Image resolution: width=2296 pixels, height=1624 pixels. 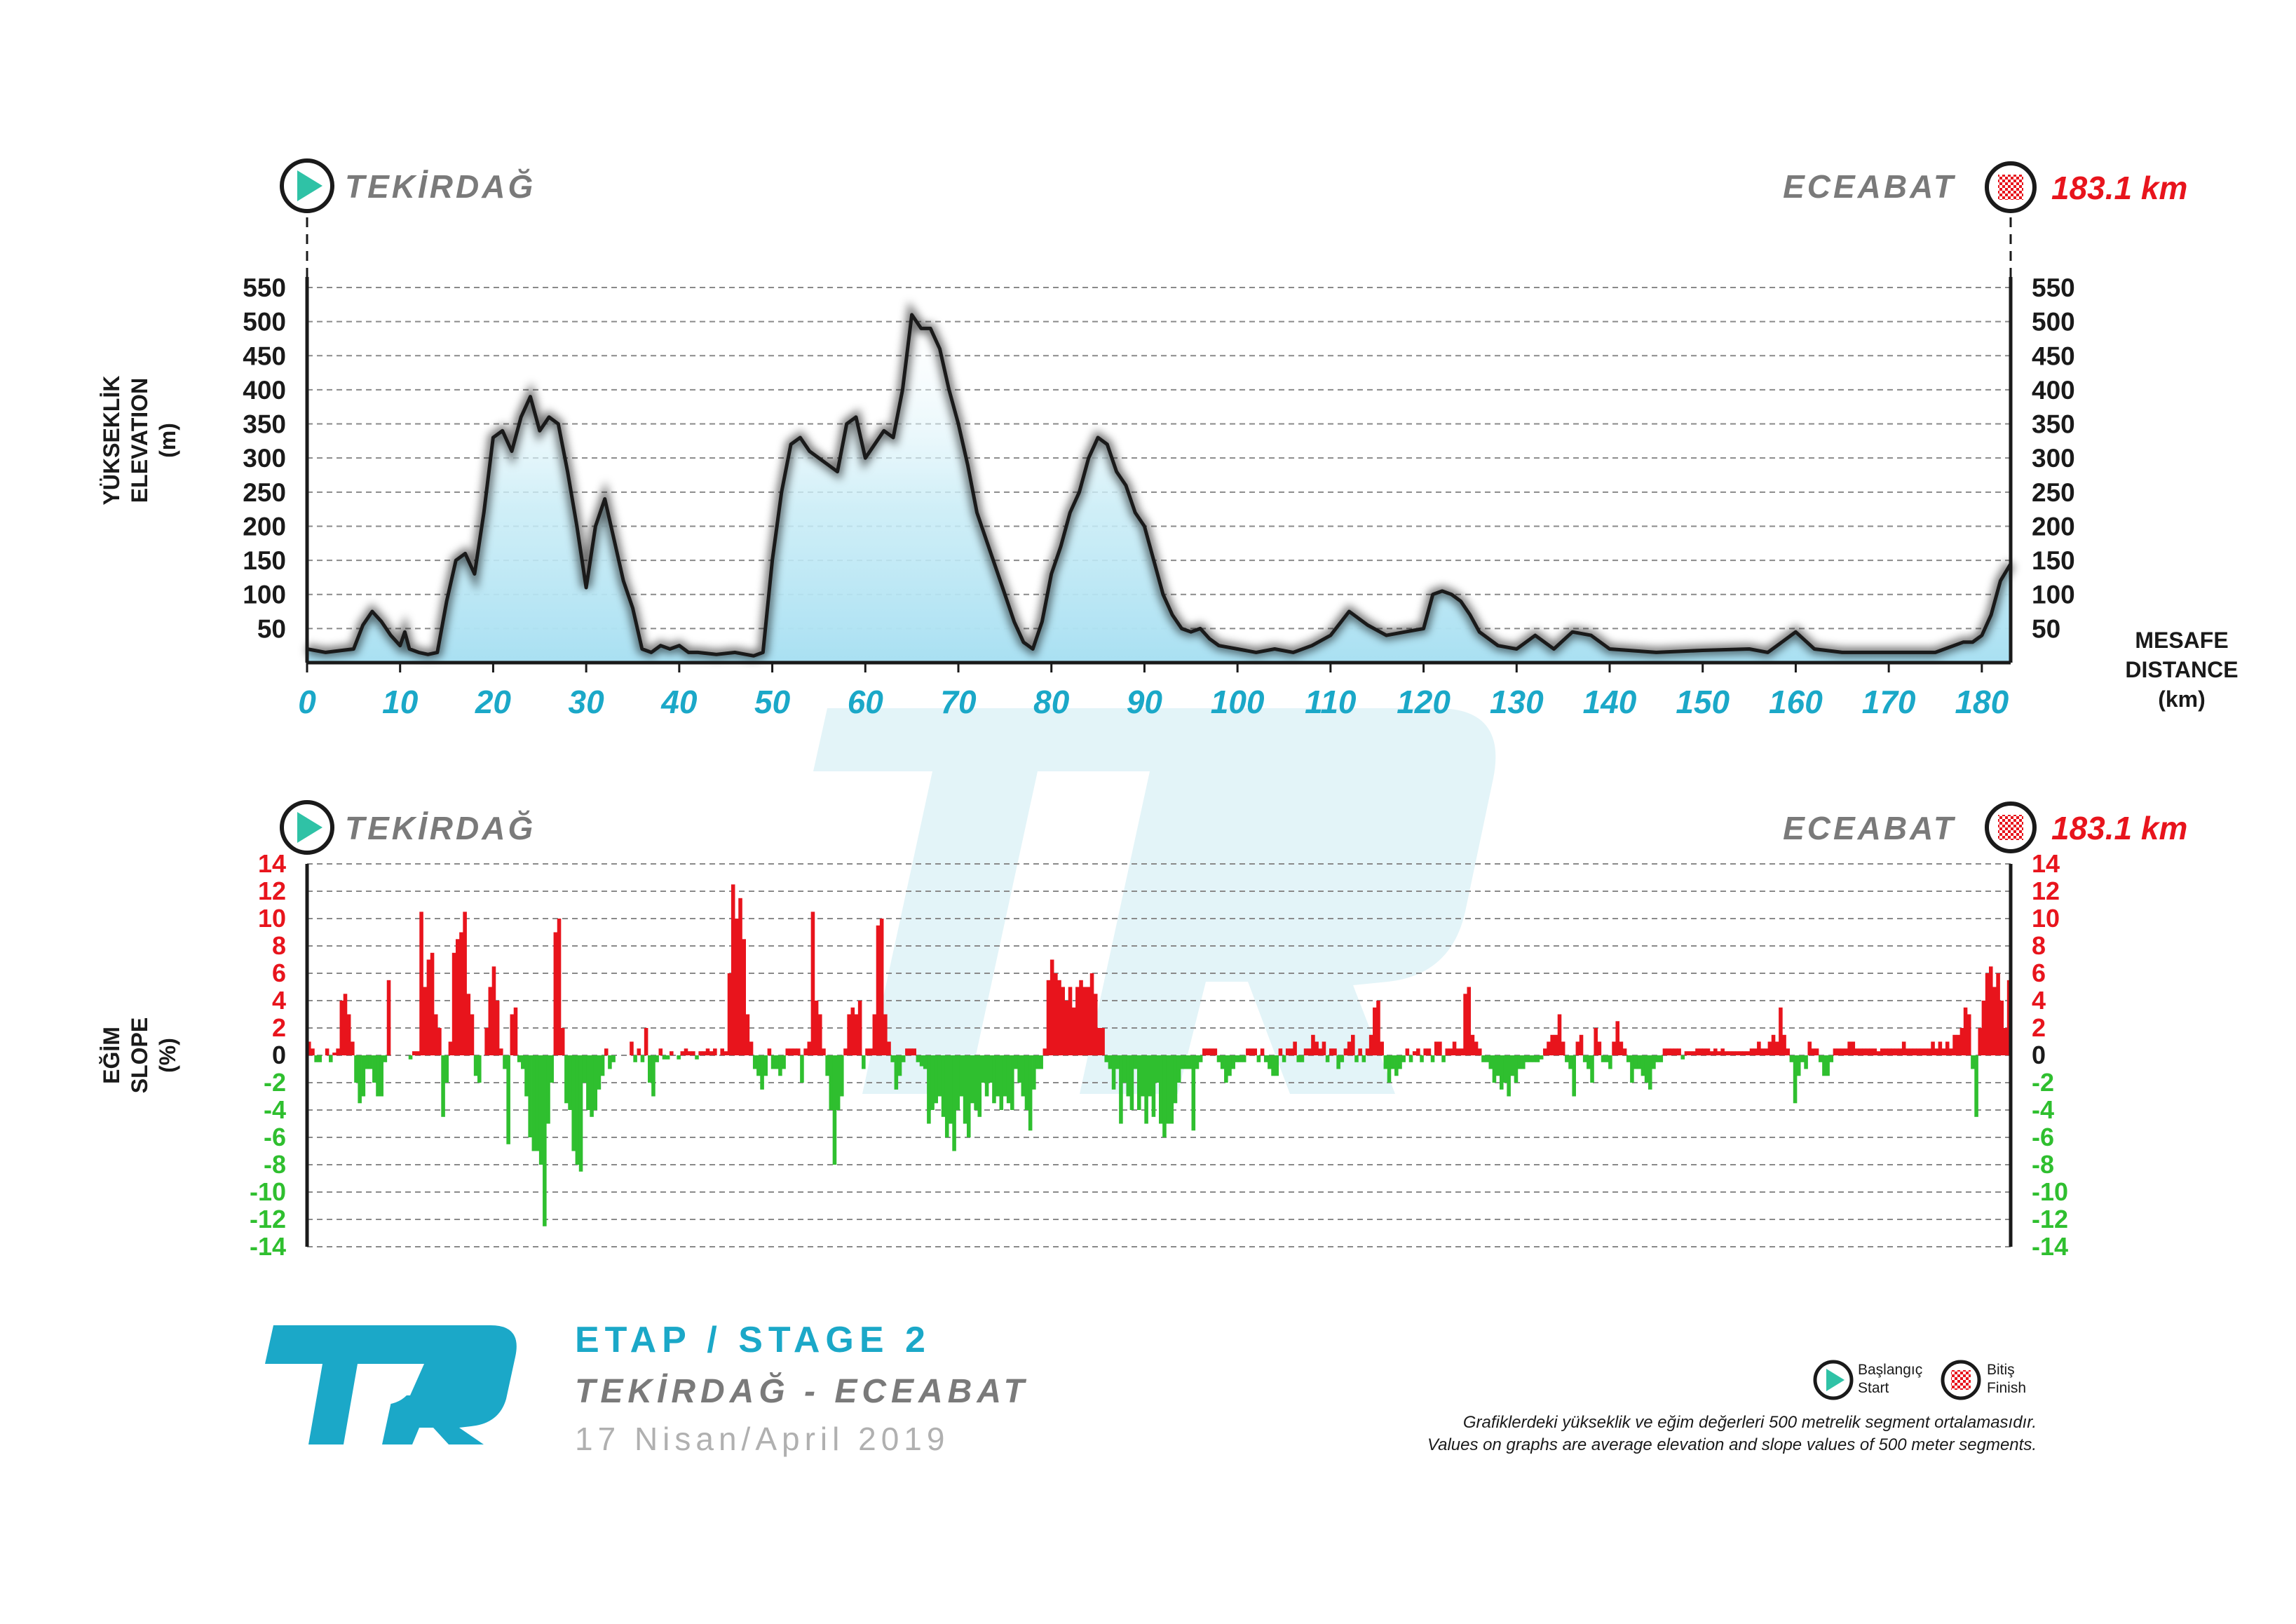 What do you see at coordinates (2181, 669) in the screenshot?
I see `distance-title-en: DISTANCE` at bounding box center [2181, 669].